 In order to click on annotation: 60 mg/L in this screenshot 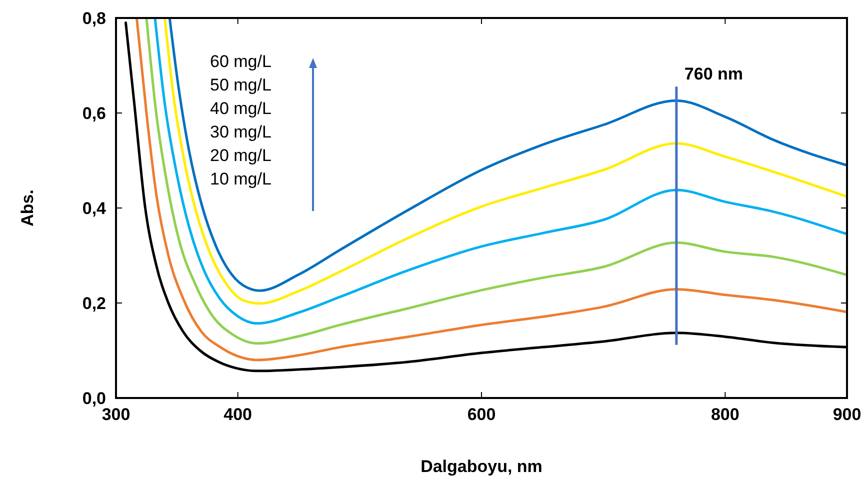, I will do `click(241, 61)`.